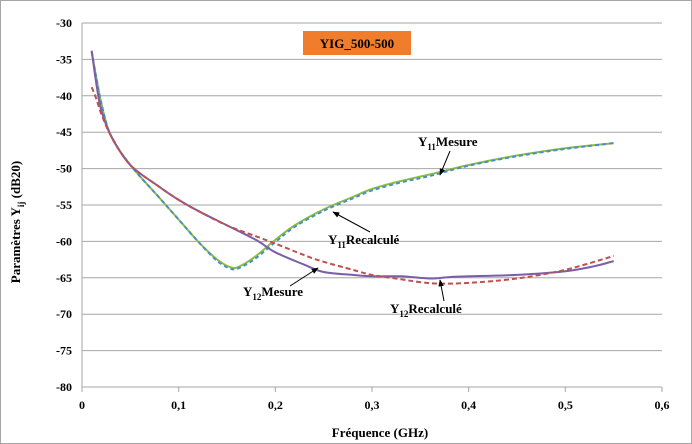 The image size is (692, 444). I want to click on y-tick-label: -80, so click(64, 387).